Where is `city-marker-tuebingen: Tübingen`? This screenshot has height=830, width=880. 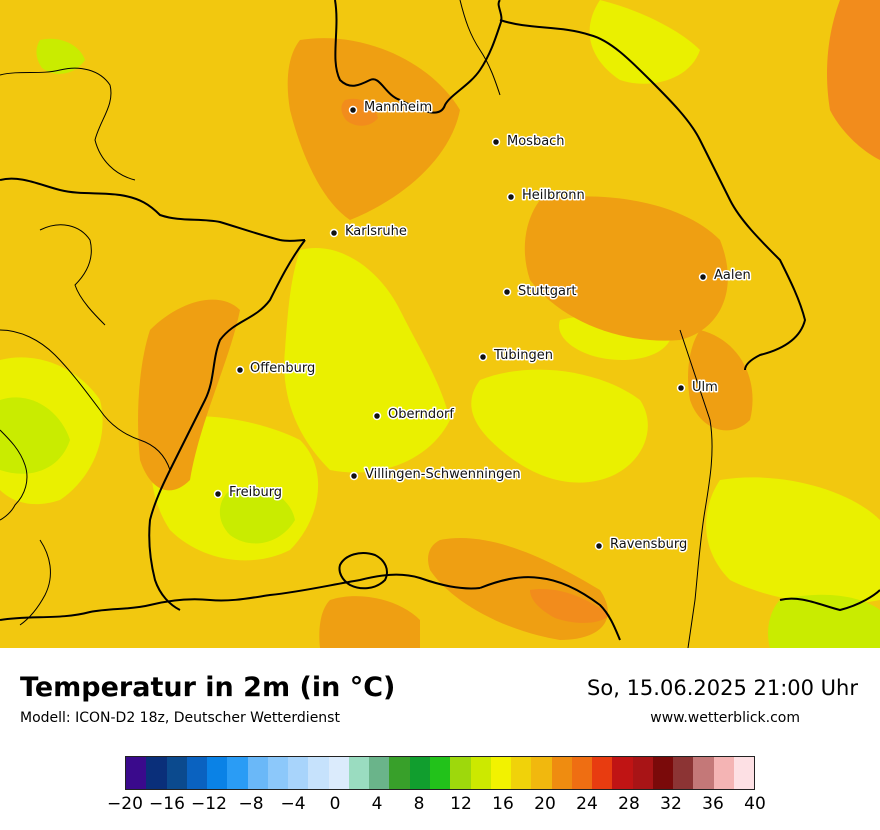
city-marker-tuebingen: Tübingen is located at coordinates (516, 356).